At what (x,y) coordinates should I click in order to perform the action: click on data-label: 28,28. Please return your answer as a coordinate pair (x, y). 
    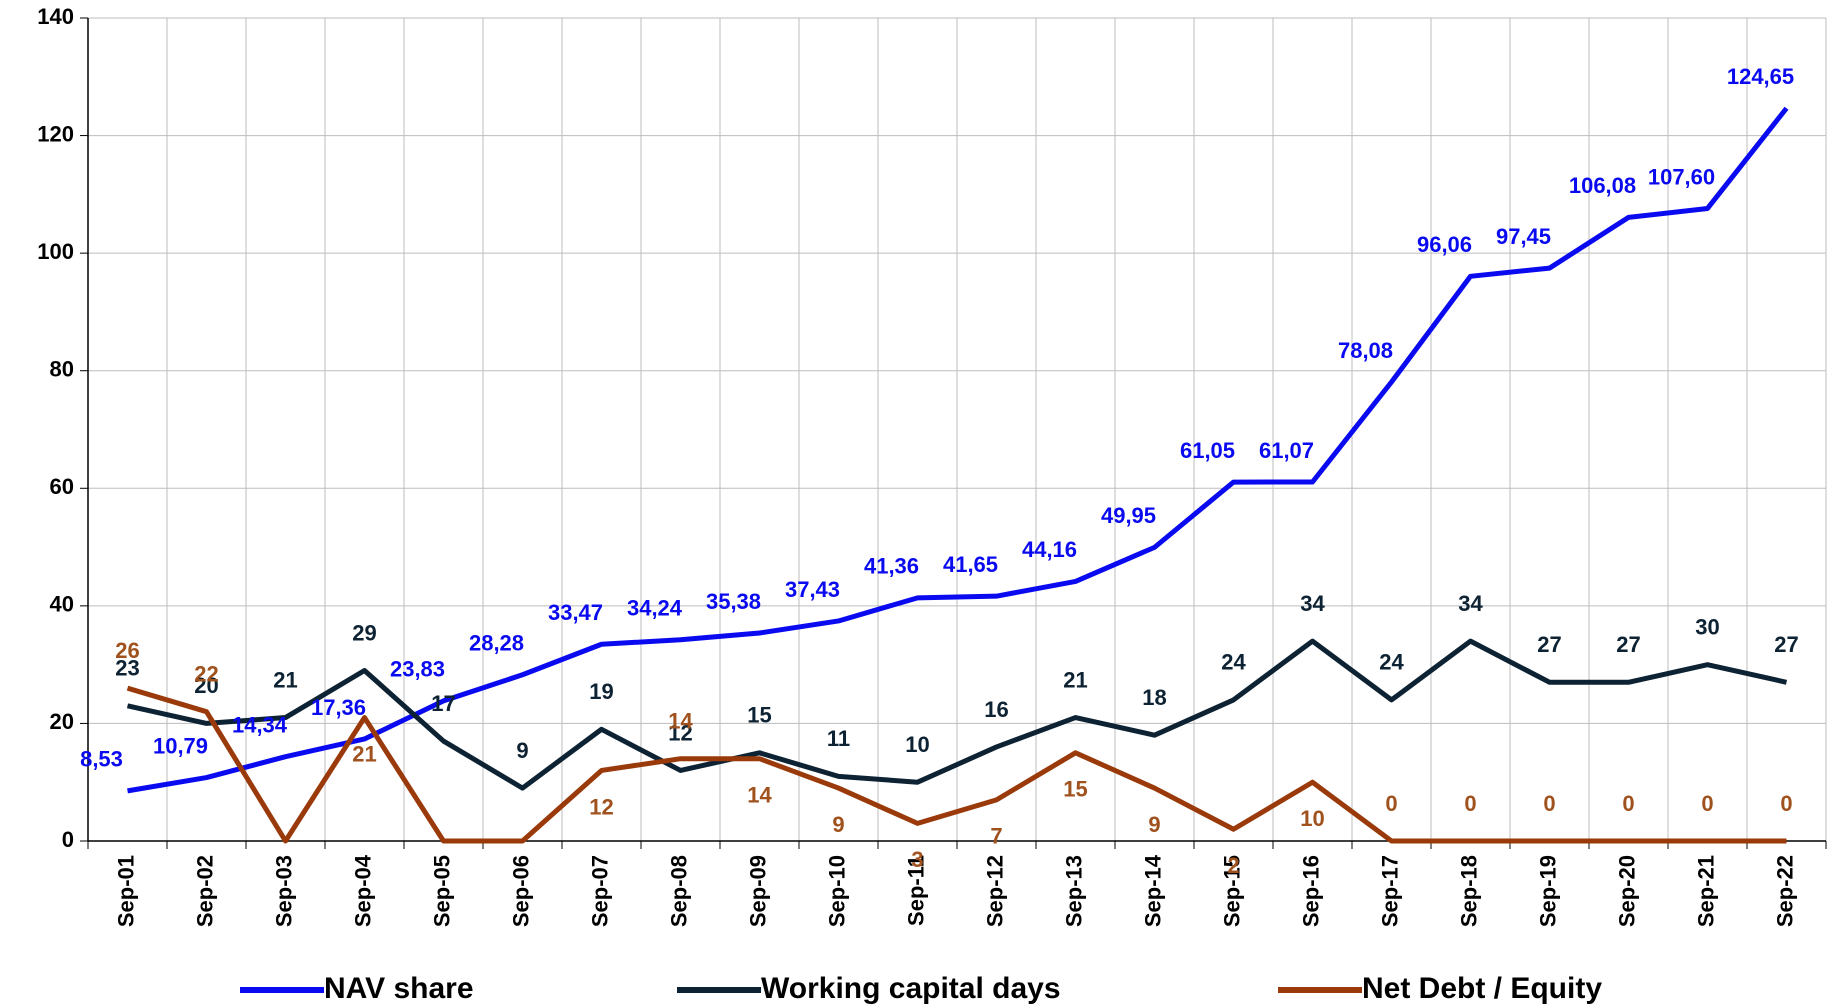
    Looking at the image, I should click on (496, 643).